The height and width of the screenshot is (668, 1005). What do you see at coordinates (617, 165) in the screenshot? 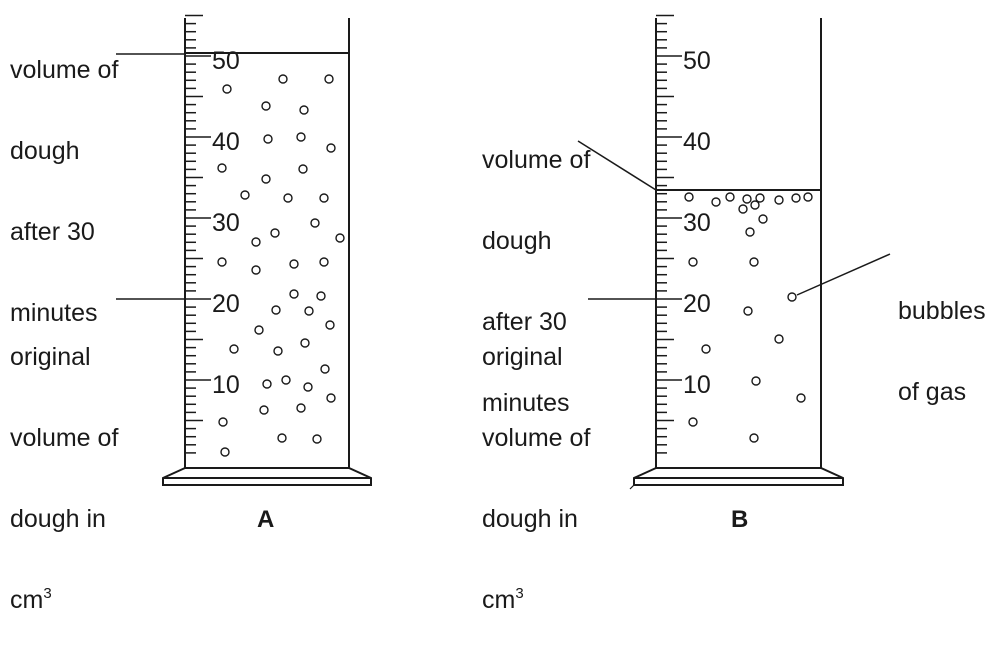
I see `leader-after-b` at bounding box center [617, 165].